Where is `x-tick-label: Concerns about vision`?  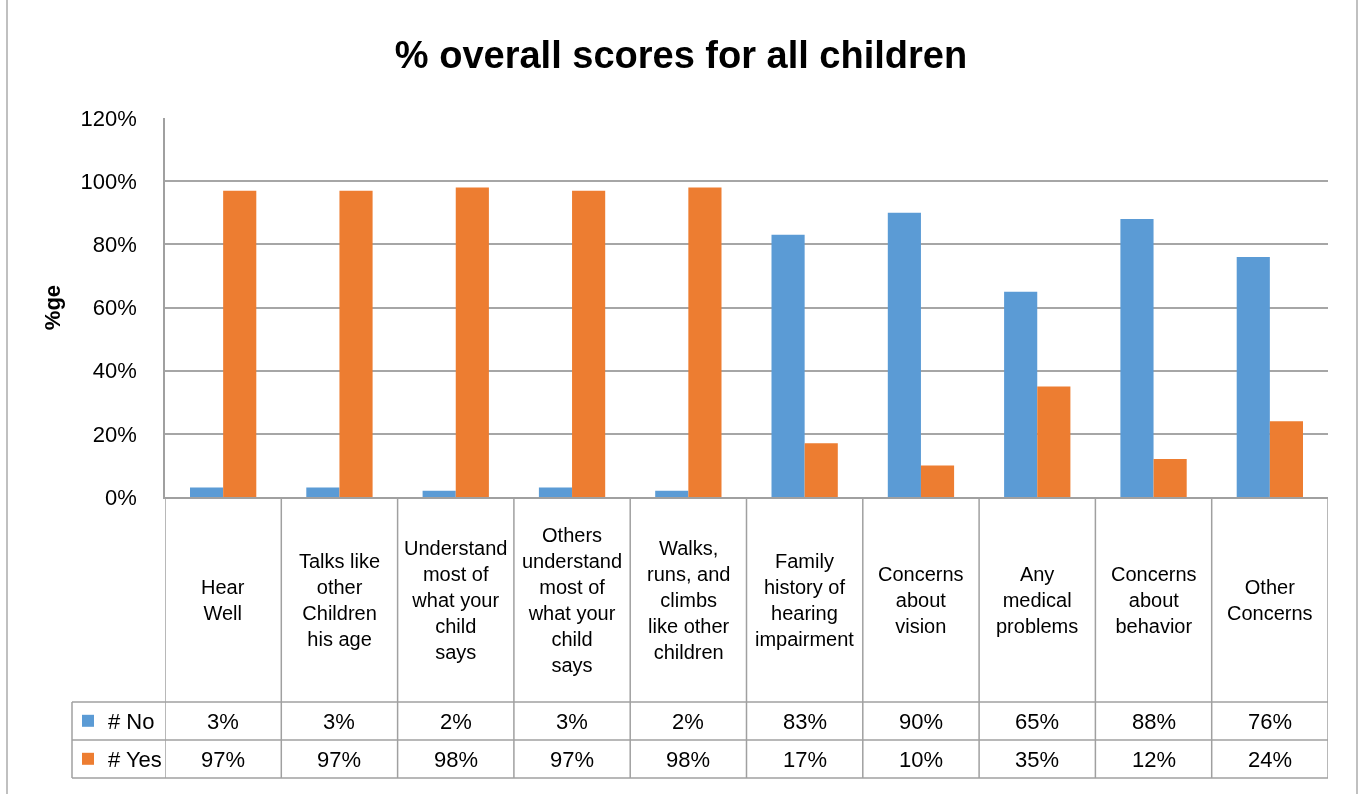 x-tick-label: Concerns about vision is located at coordinates (921, 600).